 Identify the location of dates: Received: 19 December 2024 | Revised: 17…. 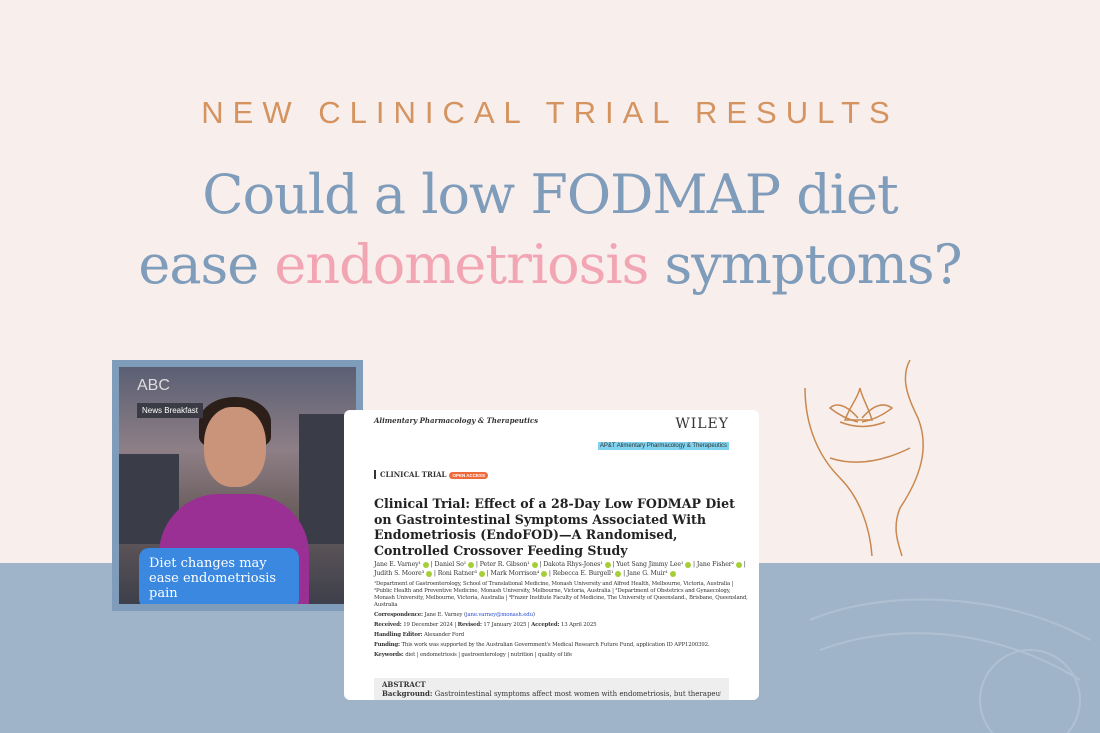
(485, 625).